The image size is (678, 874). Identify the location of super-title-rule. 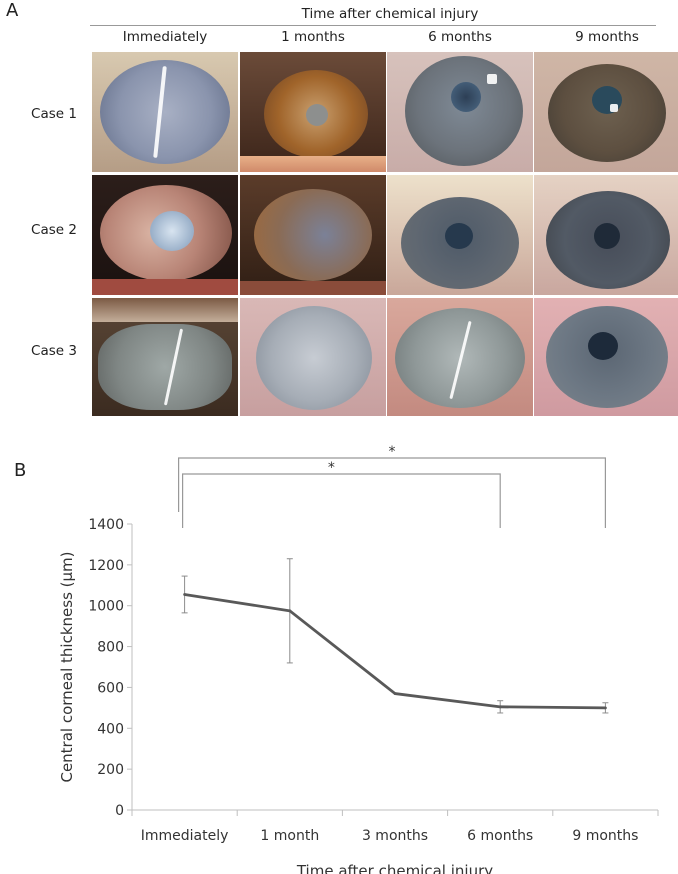
(373, 25).